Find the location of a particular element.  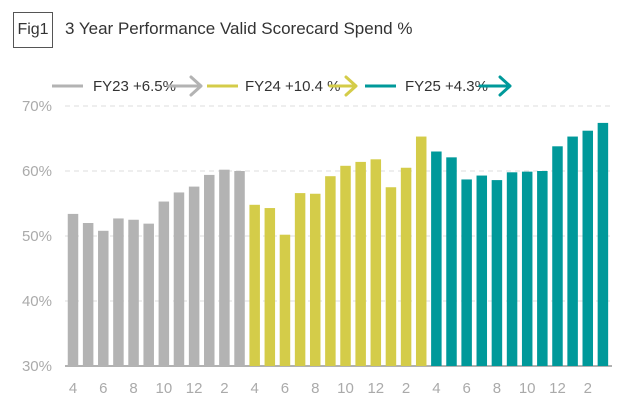

figure-tag: Fig1 is located at coordinates (33, 30).